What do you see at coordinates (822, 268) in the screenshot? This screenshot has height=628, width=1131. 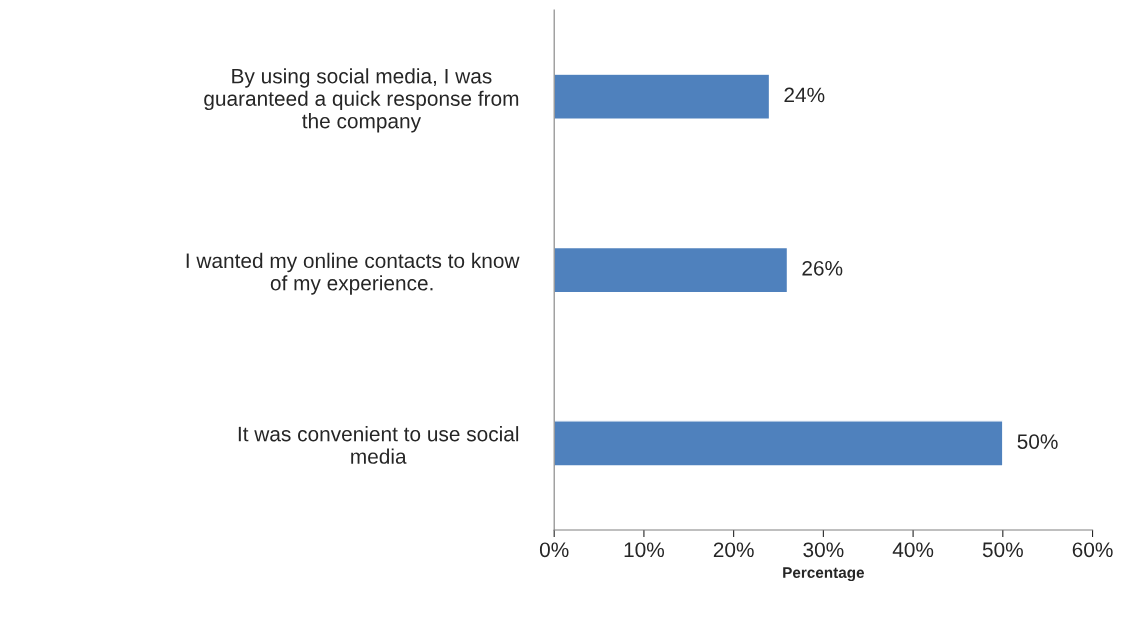 I see `data-label: 26%` at bounding box center [822, 268].